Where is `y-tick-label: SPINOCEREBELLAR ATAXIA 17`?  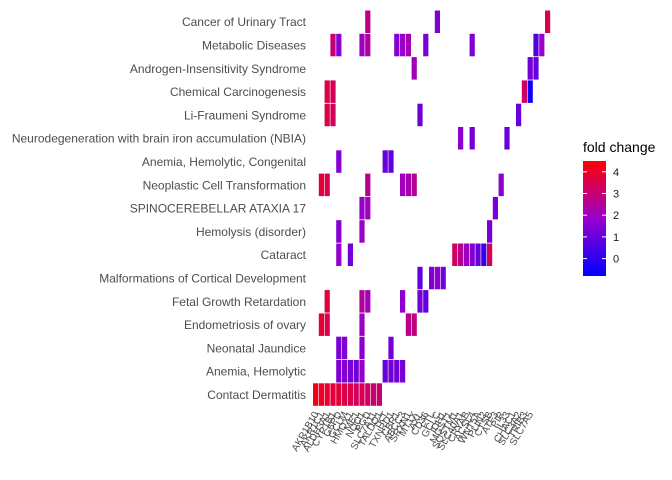 y-tick-label: SPINOCEREBELLAR ATAXIA 17 is located at coordinates (218, 209).